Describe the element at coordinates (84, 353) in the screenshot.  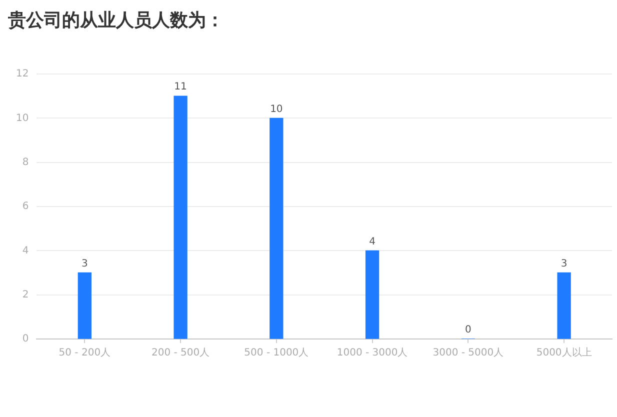
I see `x-tick-label: 50 - 200人` at that location.